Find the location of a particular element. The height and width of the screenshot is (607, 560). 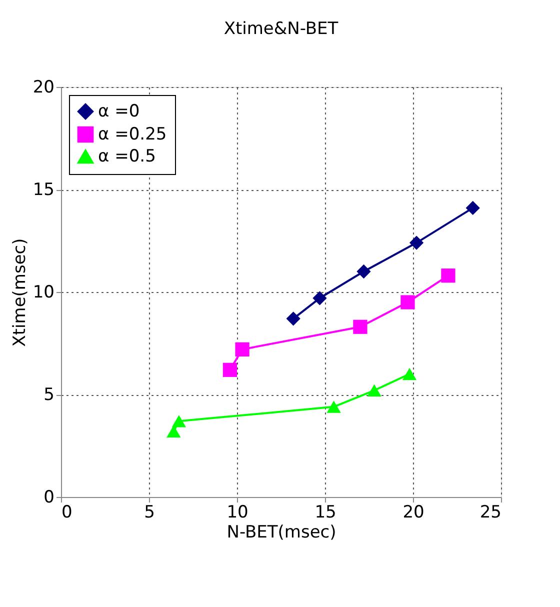

x-tick-label: 15 is located at coordinates (325, 512).